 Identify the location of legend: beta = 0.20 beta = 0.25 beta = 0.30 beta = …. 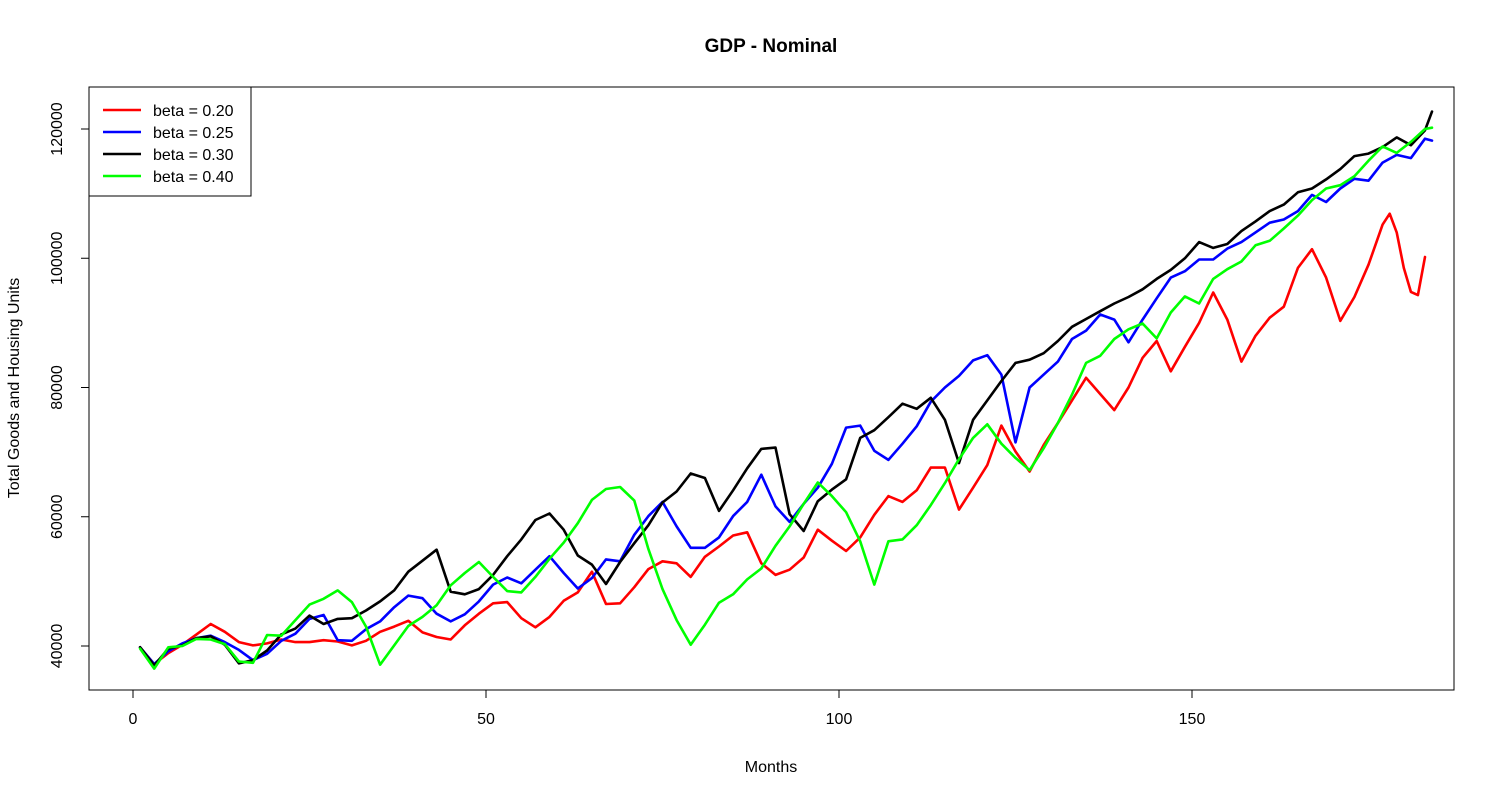
(170, 141).